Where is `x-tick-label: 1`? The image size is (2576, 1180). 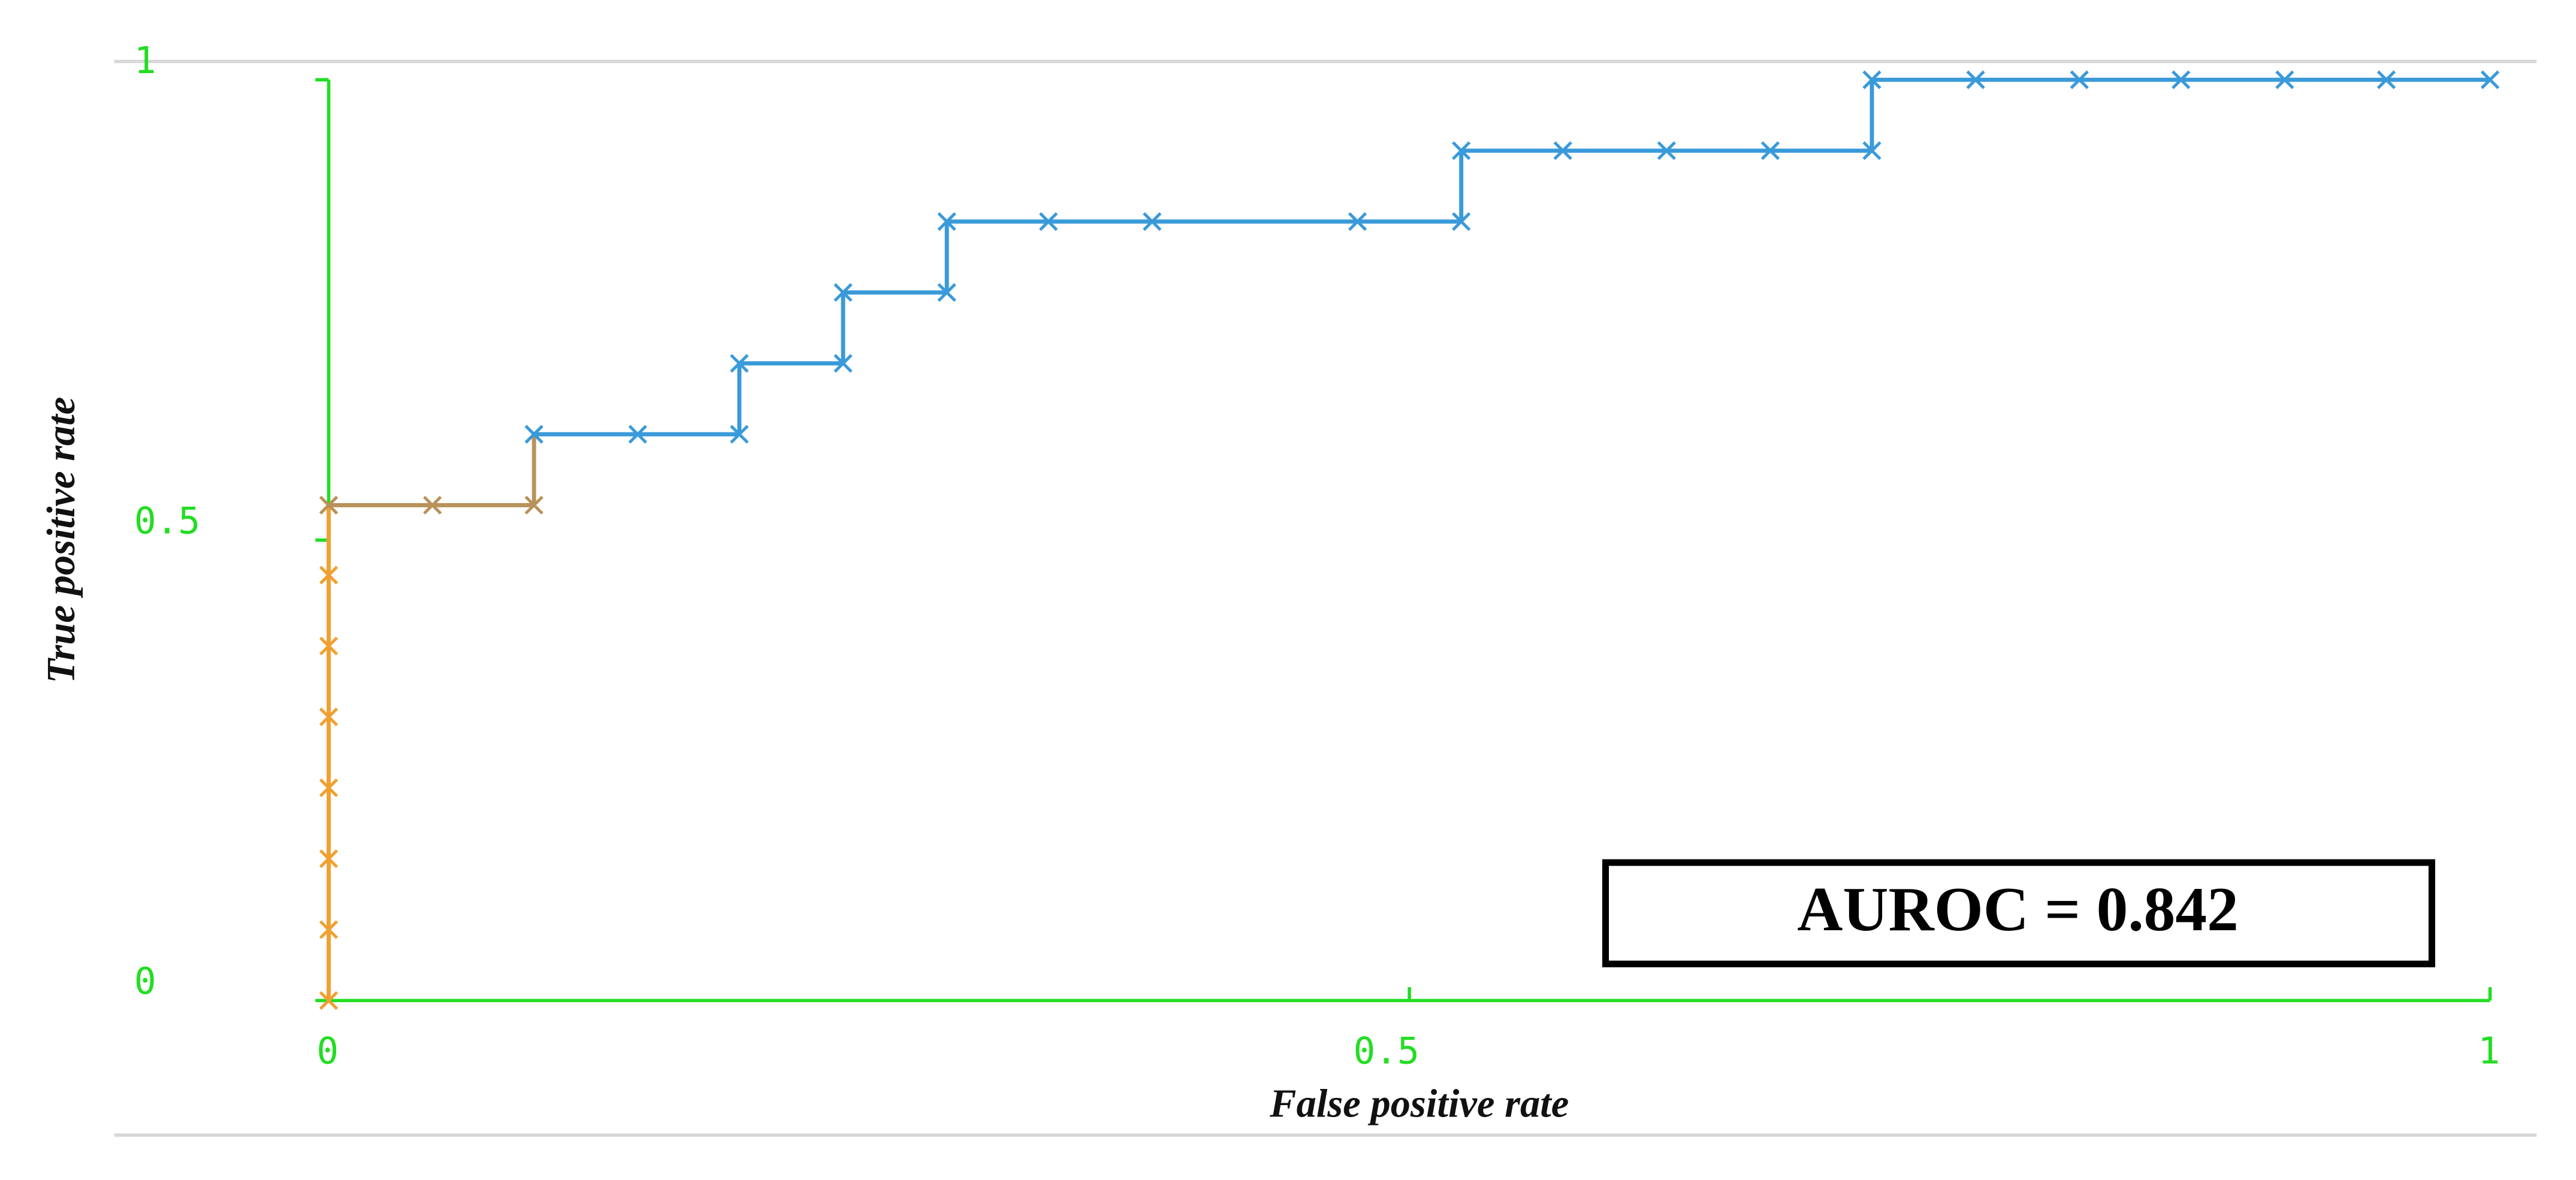 x-tick-label: 1 is located at coordinates (2489, 1051).